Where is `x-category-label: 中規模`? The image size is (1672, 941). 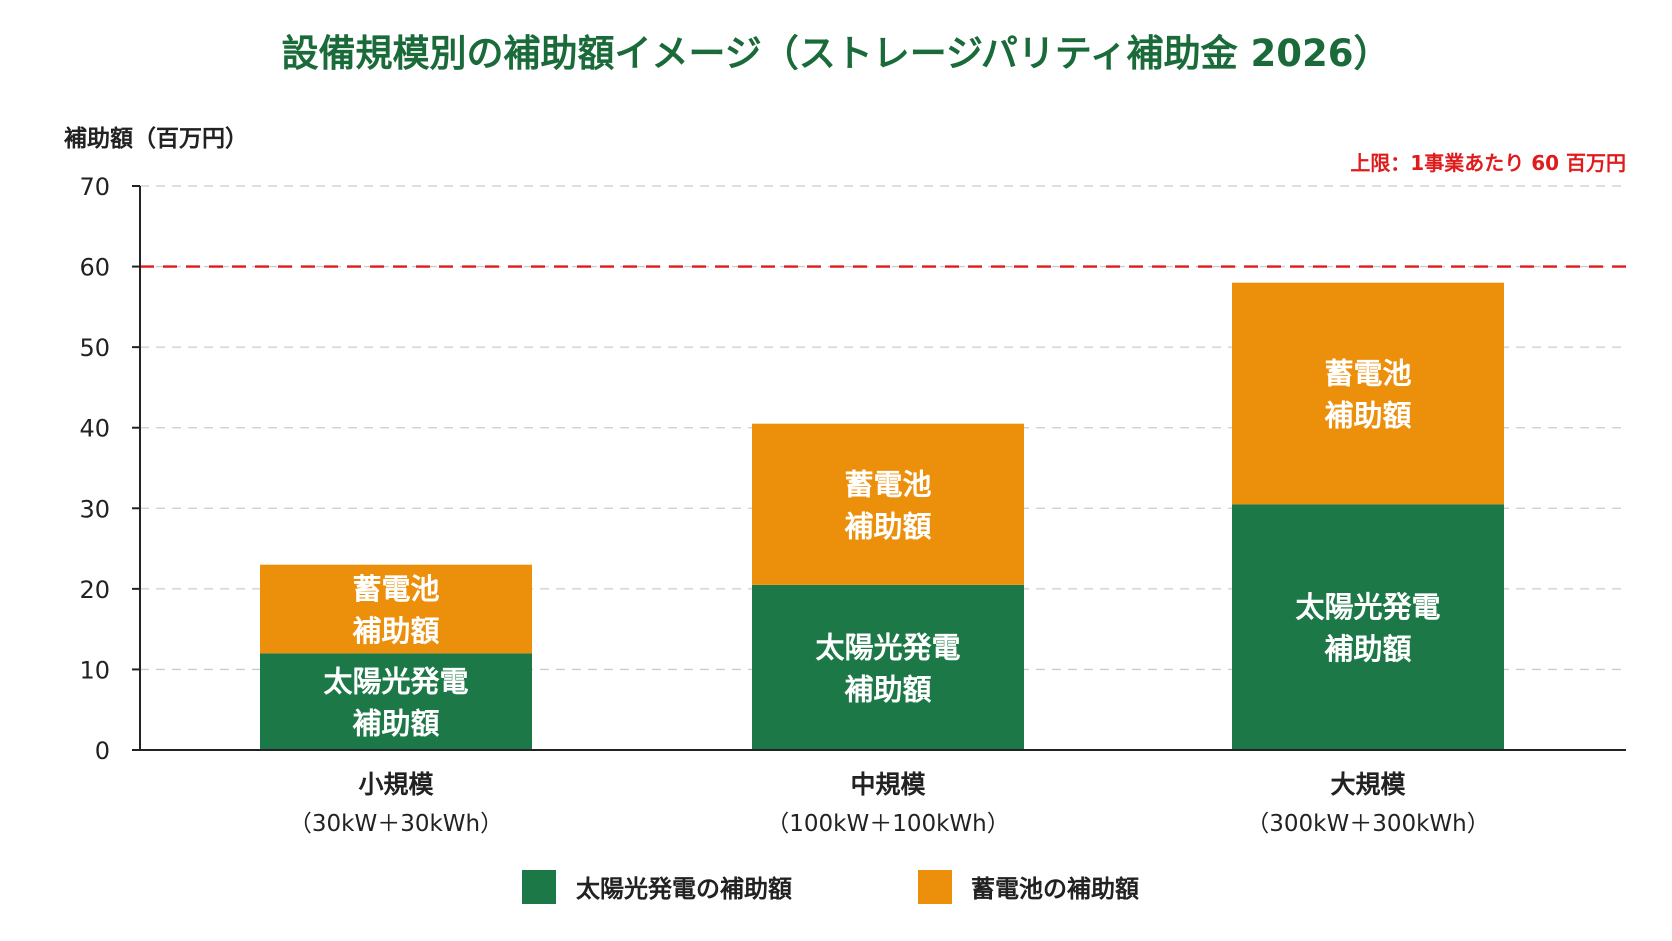 x-category-label: 中規模 is located at coordinates (888, 784).